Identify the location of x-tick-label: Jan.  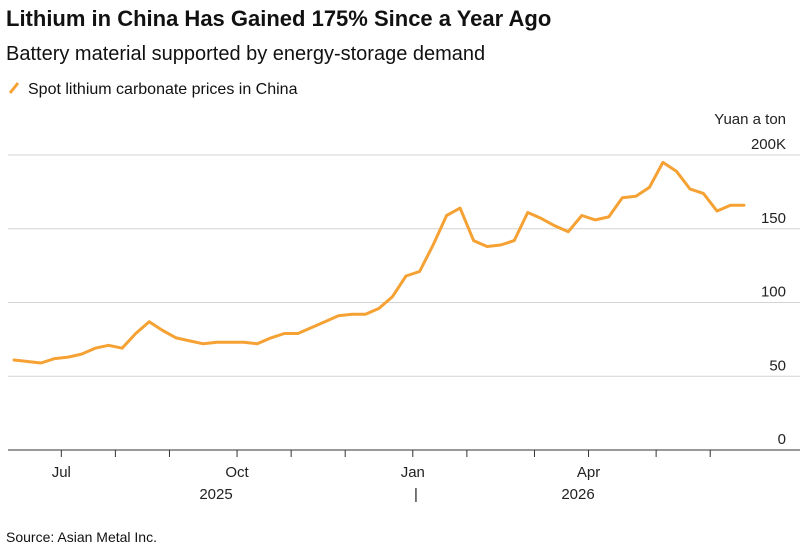
(413, 472).